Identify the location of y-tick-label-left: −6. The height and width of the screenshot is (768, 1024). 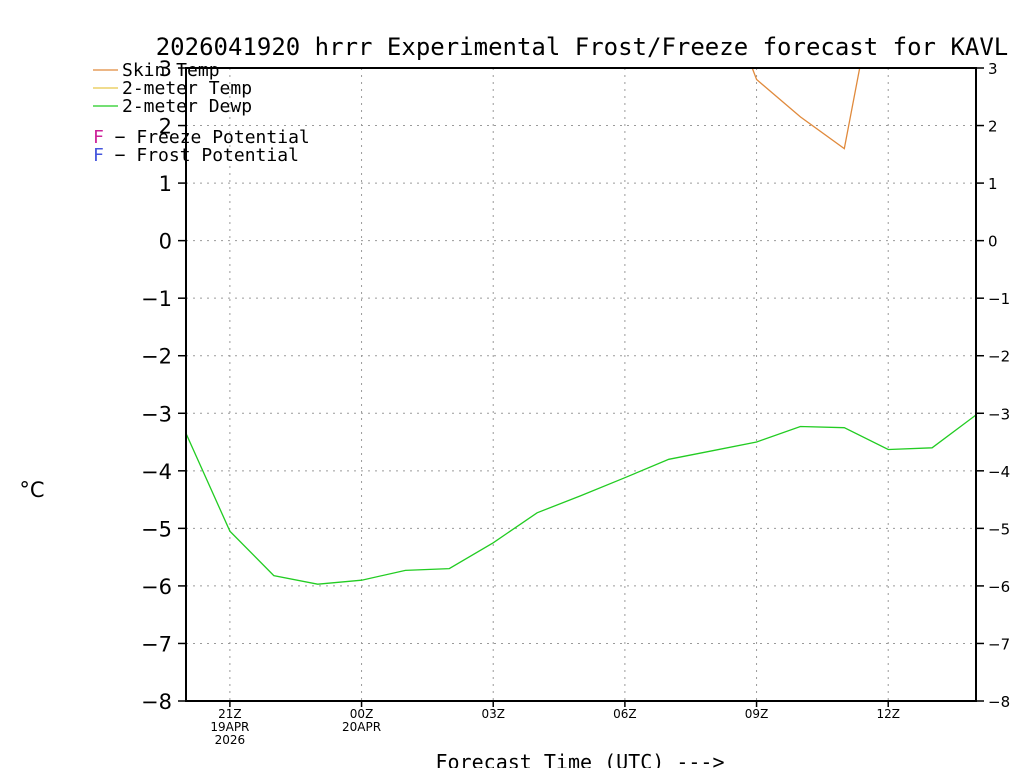
(156, 587).